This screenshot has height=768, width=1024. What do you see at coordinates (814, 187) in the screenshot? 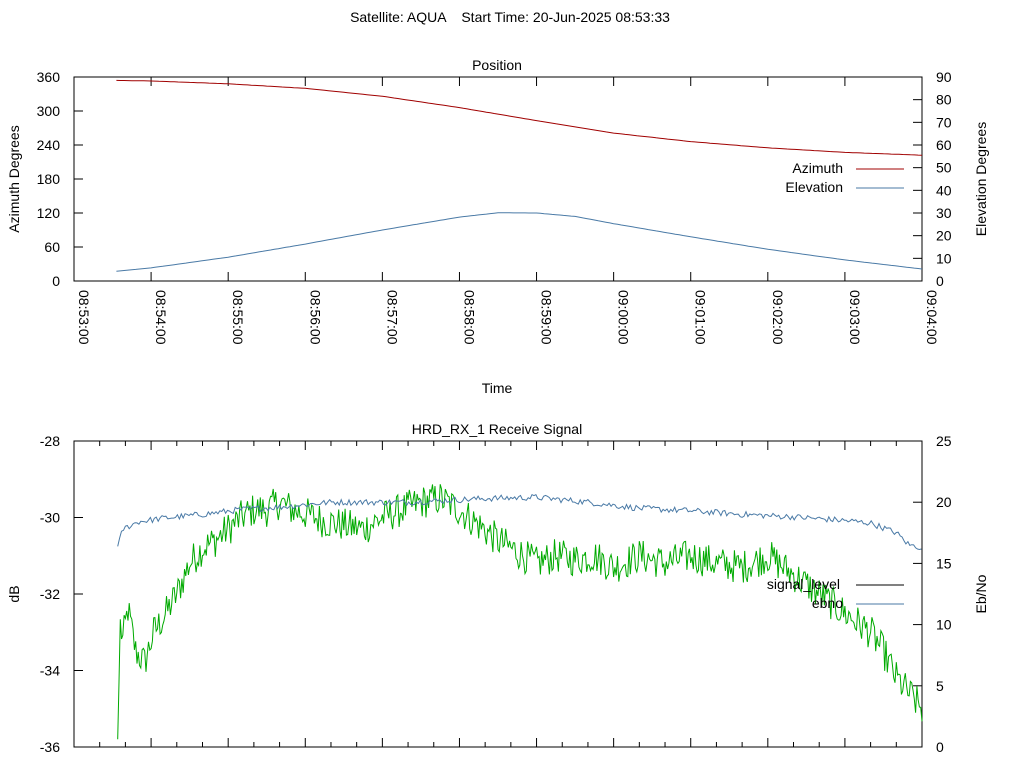
I see `legend-elevation-label: Elevation` at bounding box center [814, 187].